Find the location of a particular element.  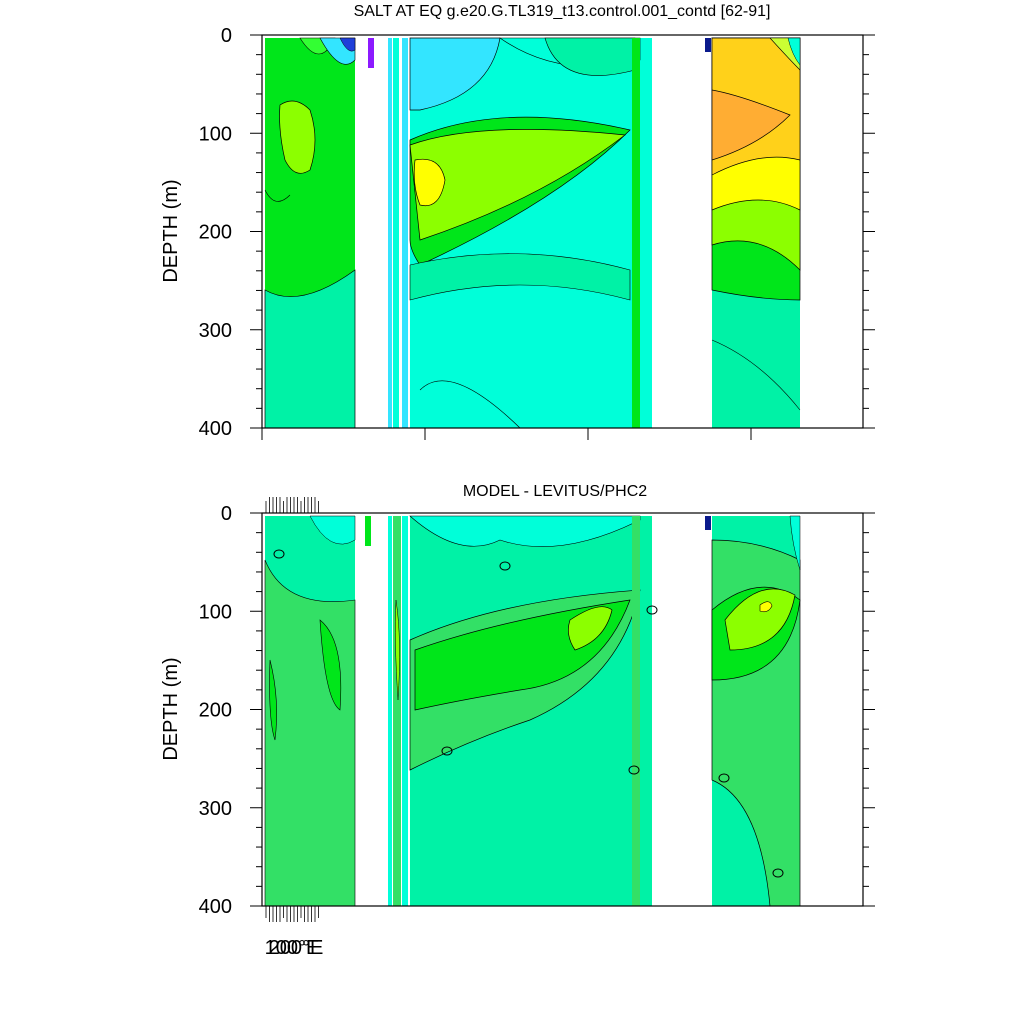

top-y-axis-title: DEPTH (m) is located at coordinates (171, 230).